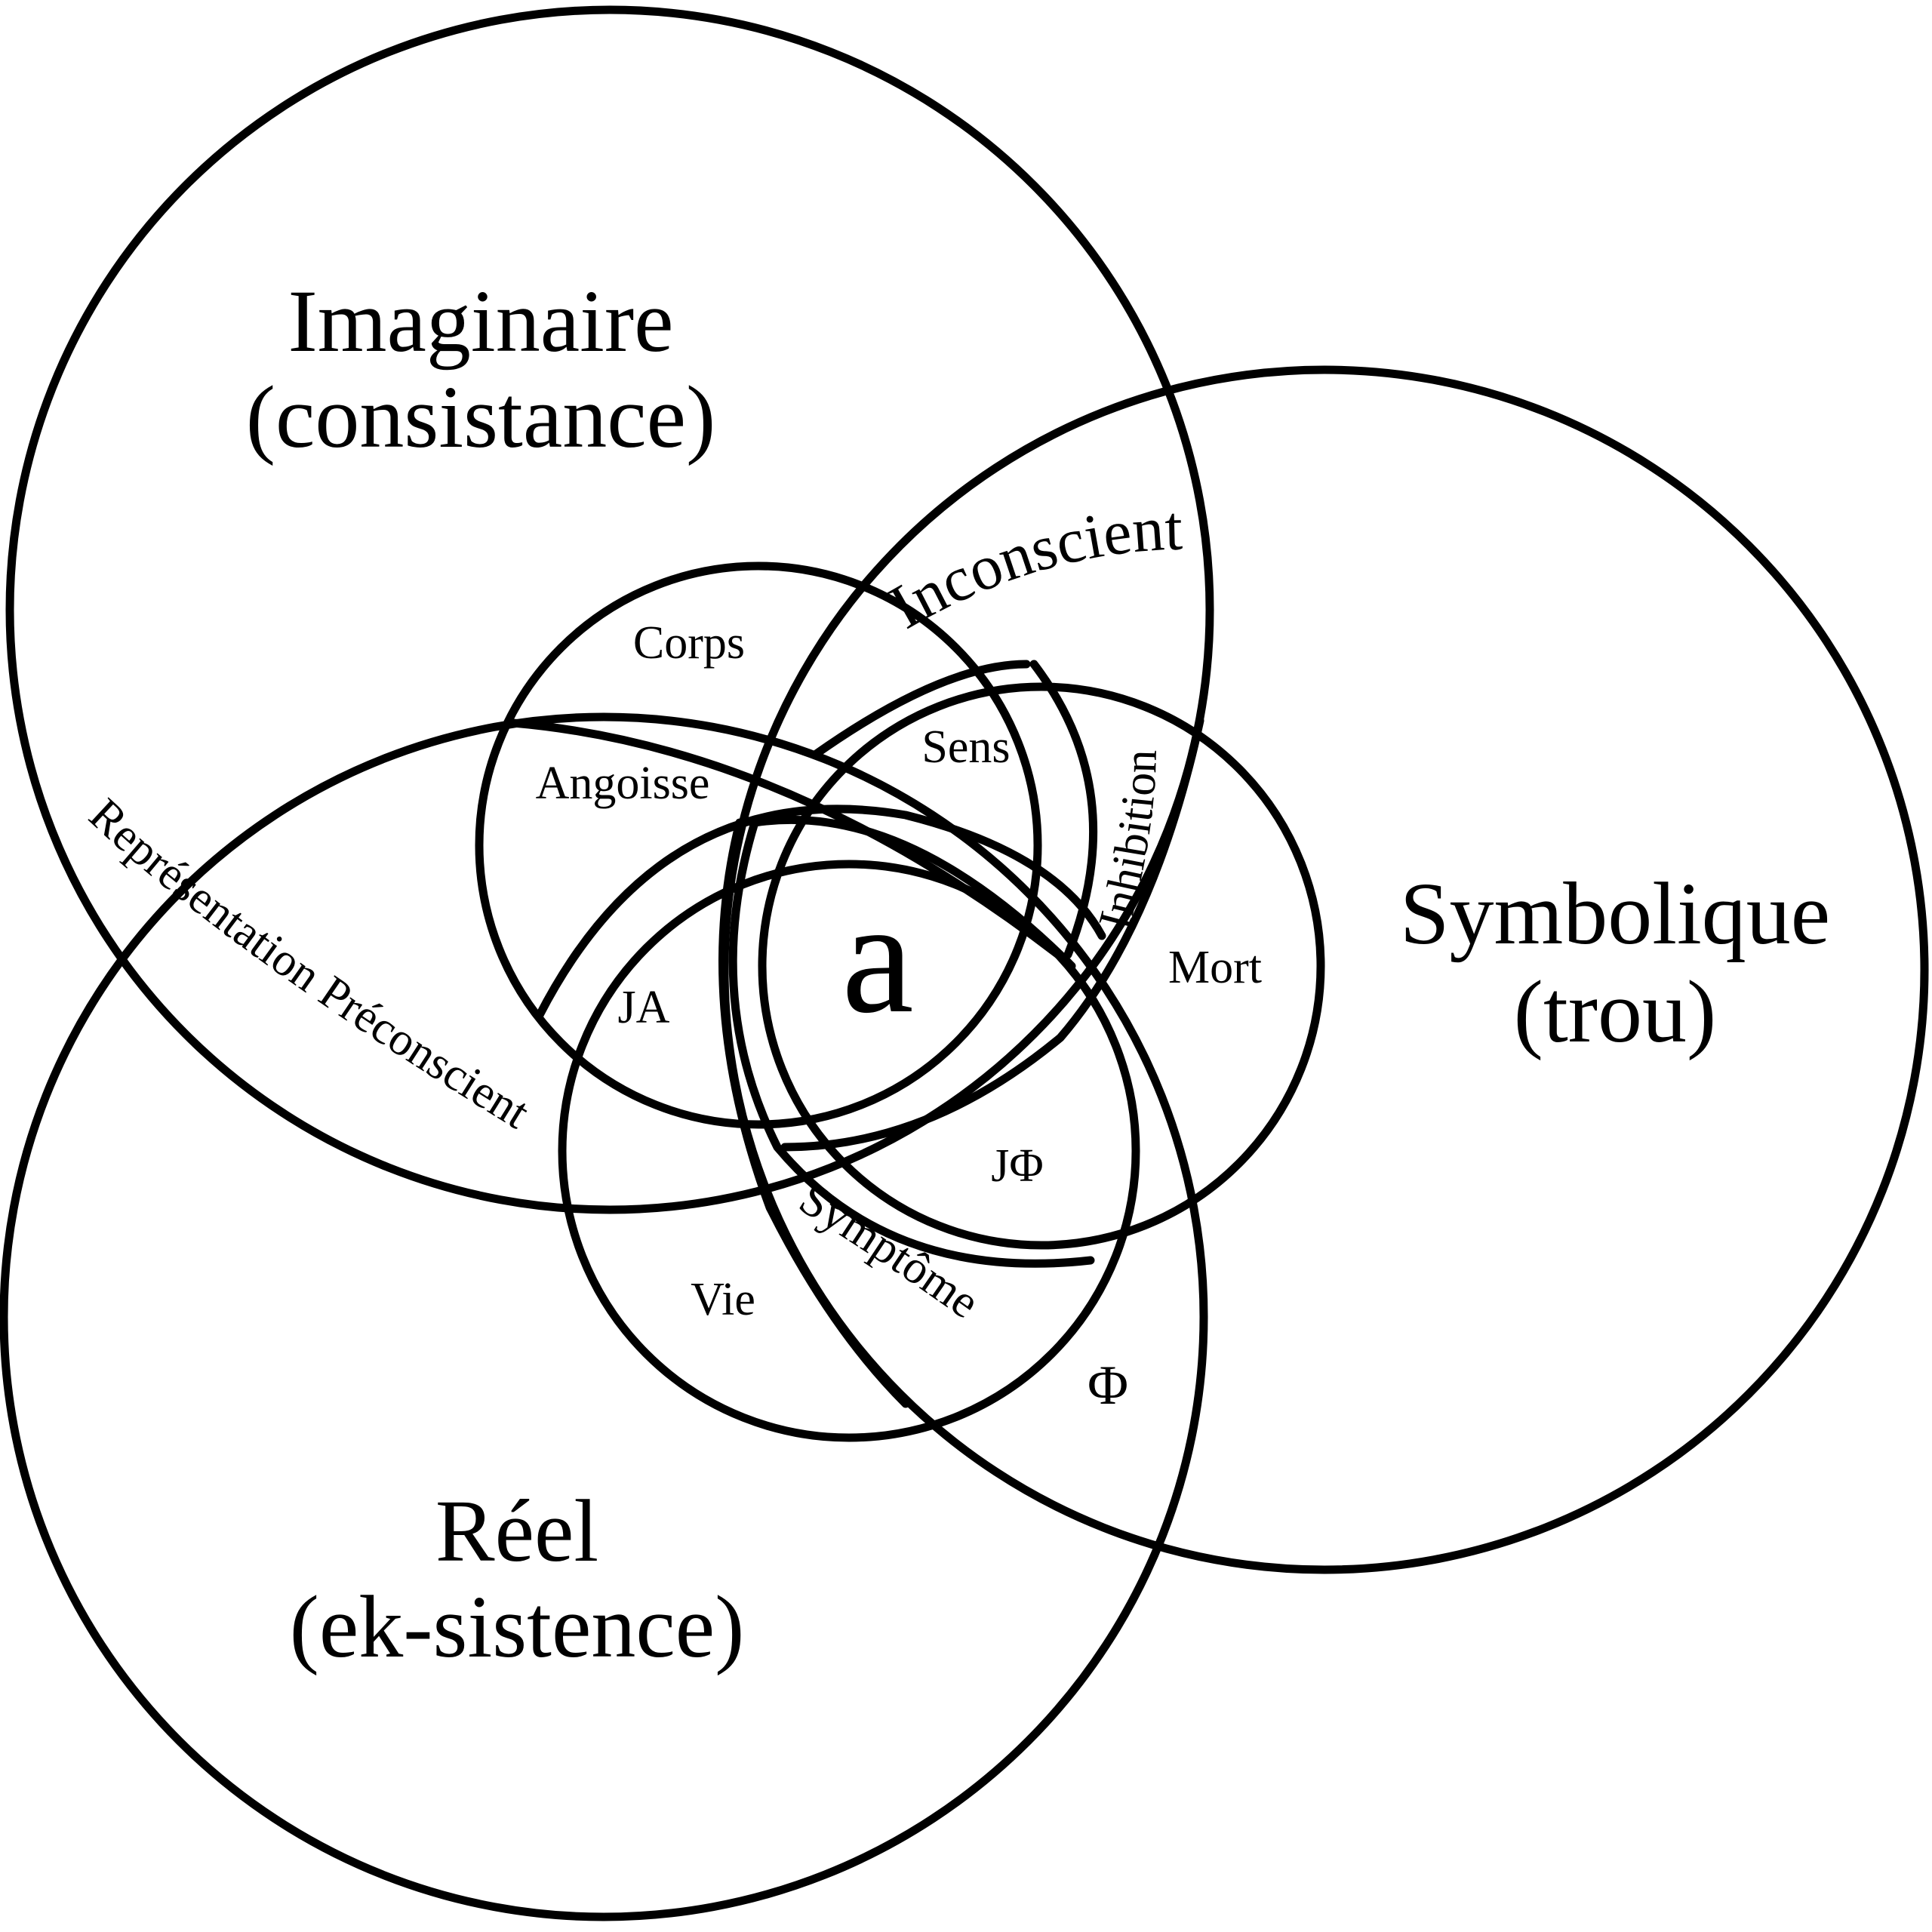 The height and width of the screenshot is (1932, 1932). What do you see at coordinates (480, 321) in the screenshot?
I see `label-imaginaire: Imaginaire` at bounding box center [480, 321].